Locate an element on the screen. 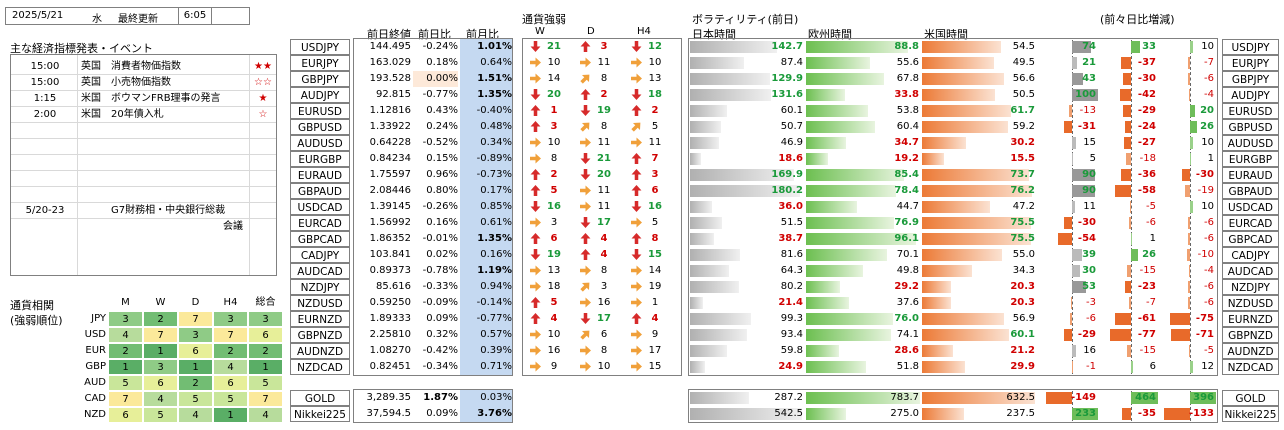  prev-close: 1.33922 is located at coordinates (390, 126).